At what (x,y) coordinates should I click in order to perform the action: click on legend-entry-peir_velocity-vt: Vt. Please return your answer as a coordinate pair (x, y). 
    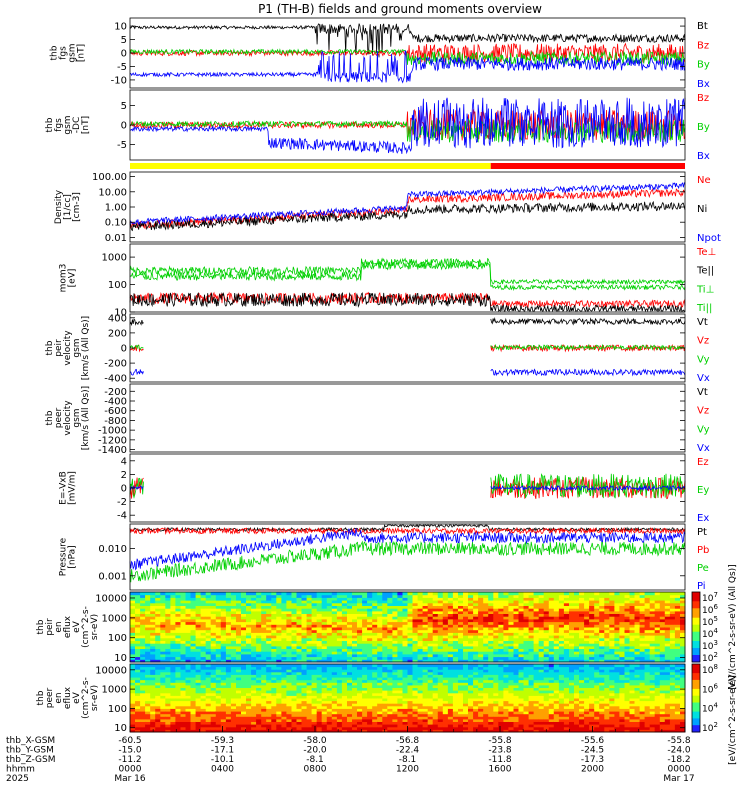
    Looking at the image, I should click on (702, 322).